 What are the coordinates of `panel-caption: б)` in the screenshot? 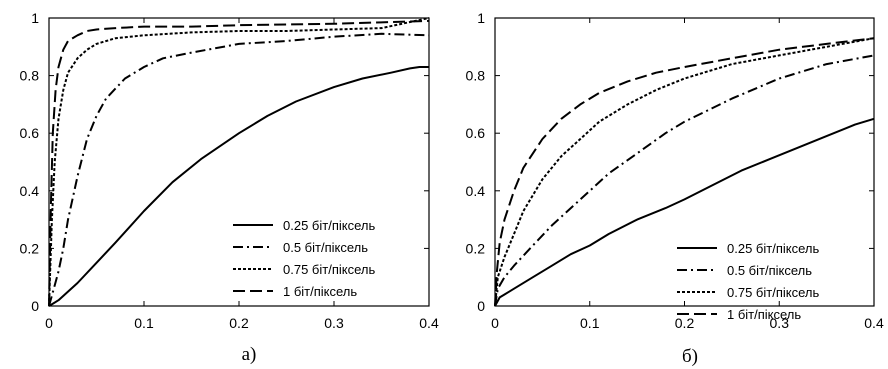 It's located at (690, 356).